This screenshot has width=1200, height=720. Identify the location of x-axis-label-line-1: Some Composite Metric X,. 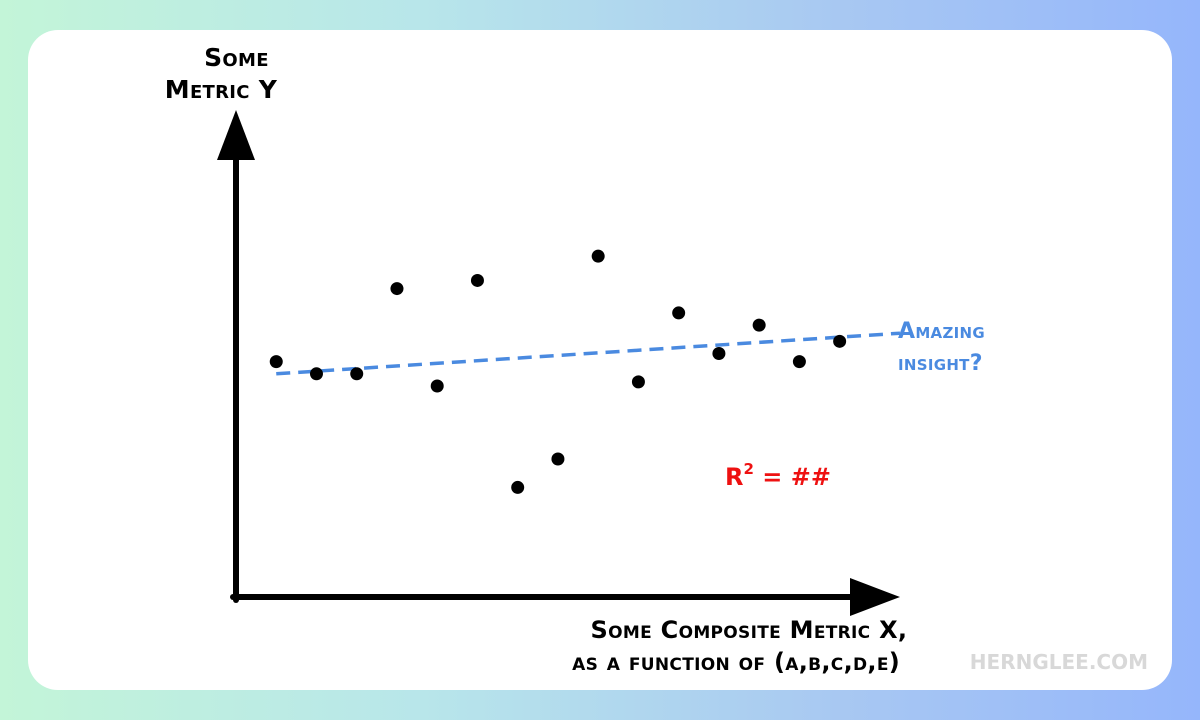
(749, 630).